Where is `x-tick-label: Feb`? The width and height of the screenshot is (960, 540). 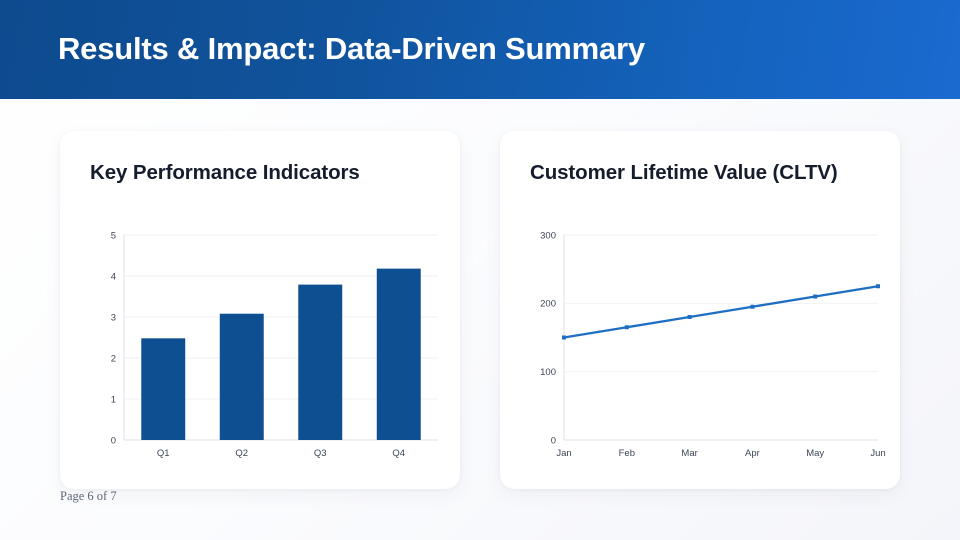 x-tick-label: Feb is located at coordinates (627, 453).